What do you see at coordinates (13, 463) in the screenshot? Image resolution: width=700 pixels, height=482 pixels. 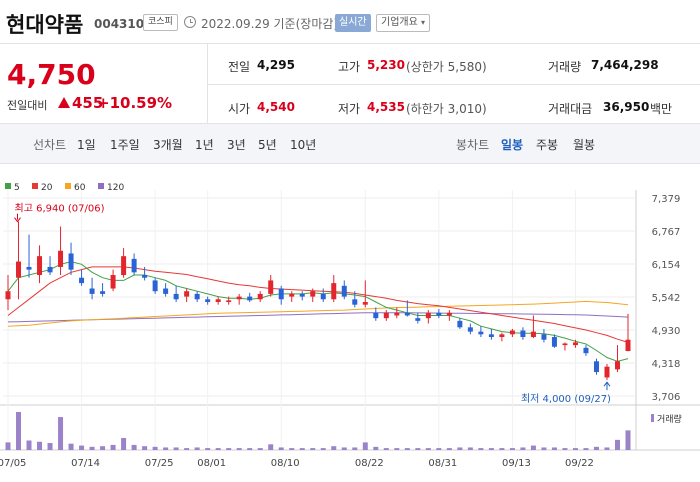 I see `x-tick-label: 07/05` at bounding box center [13, 463].